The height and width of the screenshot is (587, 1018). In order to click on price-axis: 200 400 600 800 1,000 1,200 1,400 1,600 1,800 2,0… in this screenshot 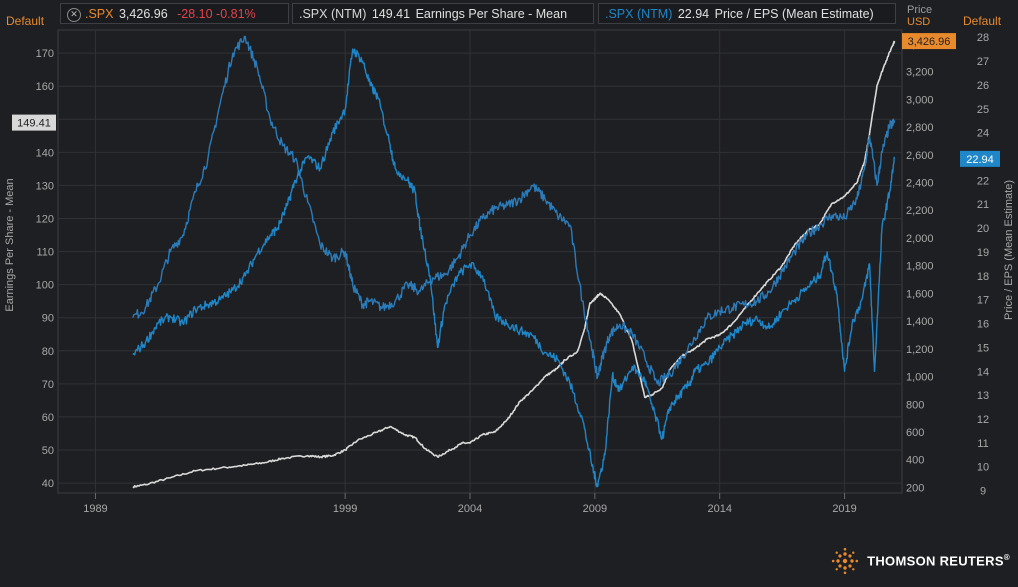, I will do `click(920, 267)`.